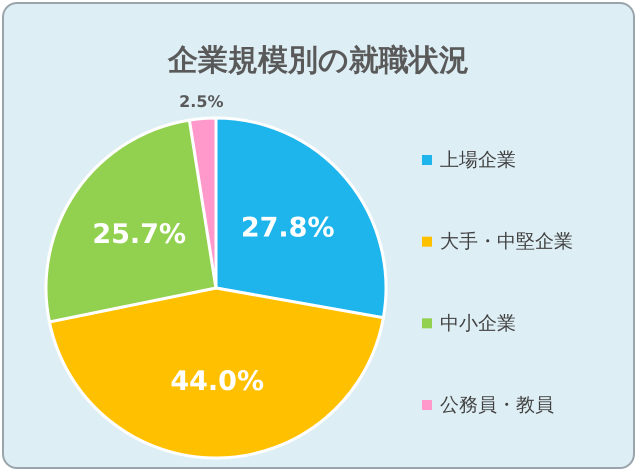 The image size is (637, 471). I want to click on chart-title: 企業規模別の就職状況, so click(318, 60).